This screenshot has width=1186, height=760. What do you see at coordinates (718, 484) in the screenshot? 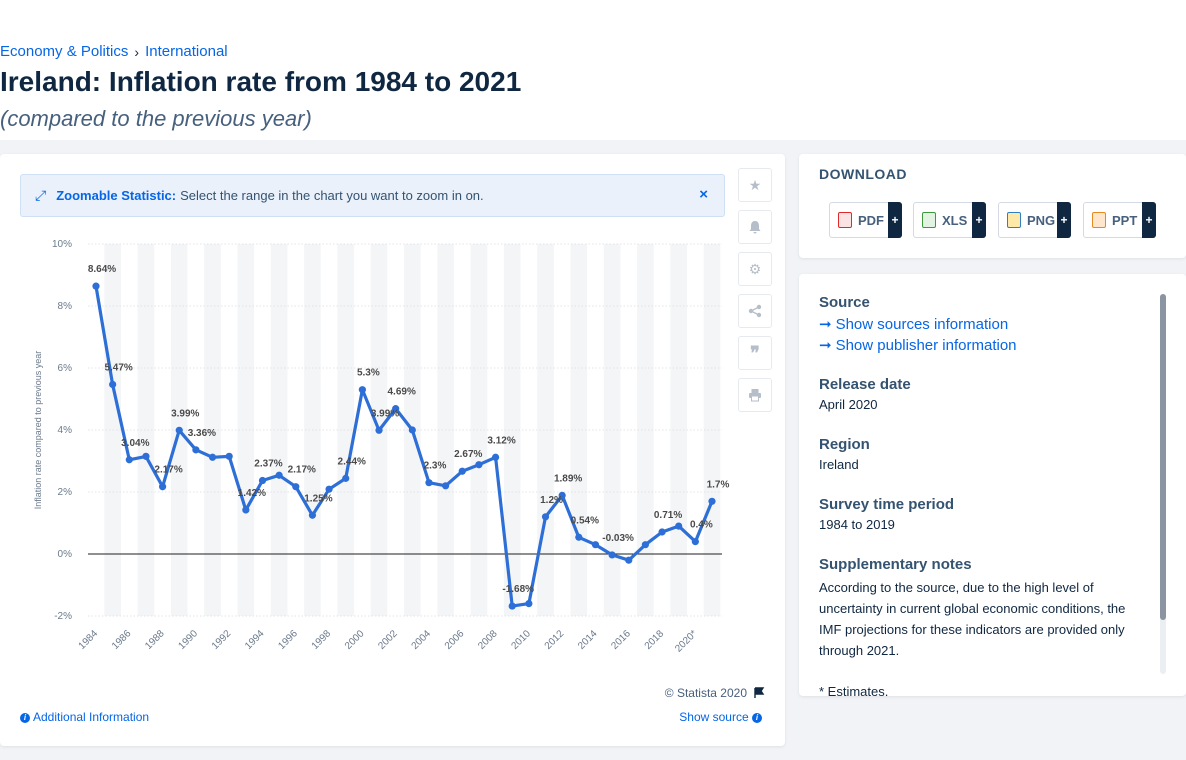
I see `data-label: 1.7%` at bounding box center [718, 484].